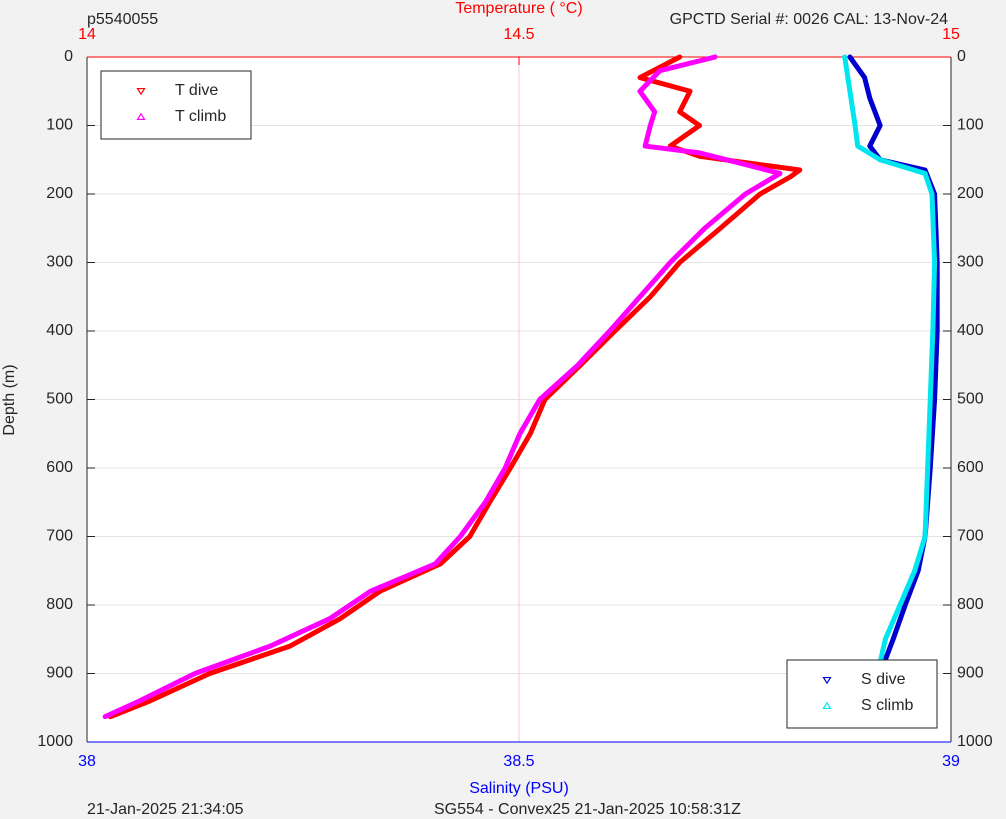  I want to click on y-tick-label: 900, so click(59, 673).